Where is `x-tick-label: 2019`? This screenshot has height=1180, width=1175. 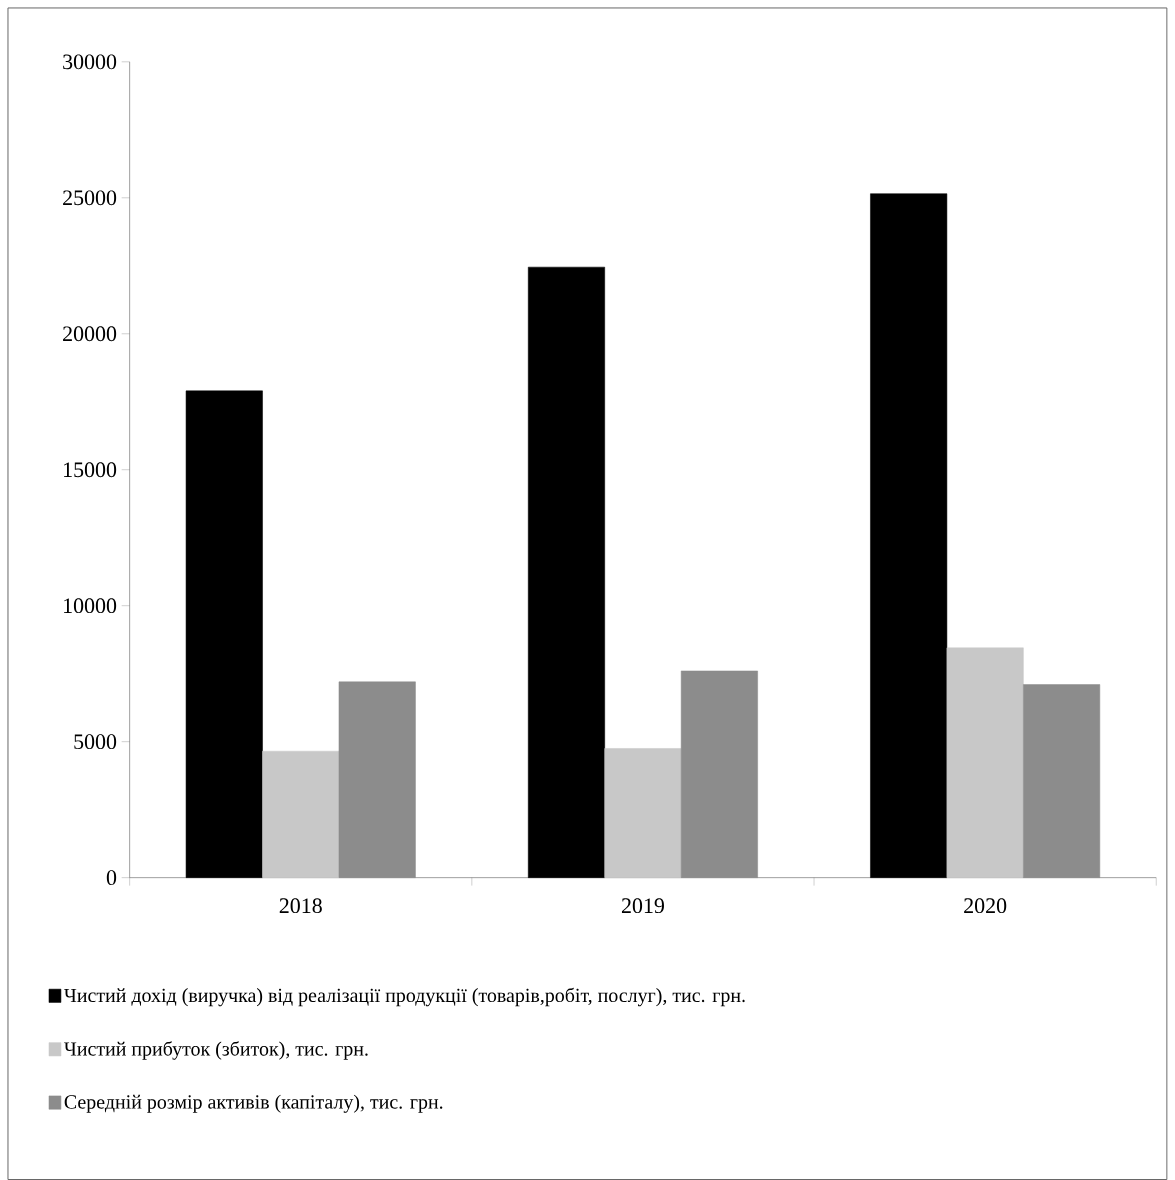 x-tick-label: 2019 is located at coordinates (643, 906).